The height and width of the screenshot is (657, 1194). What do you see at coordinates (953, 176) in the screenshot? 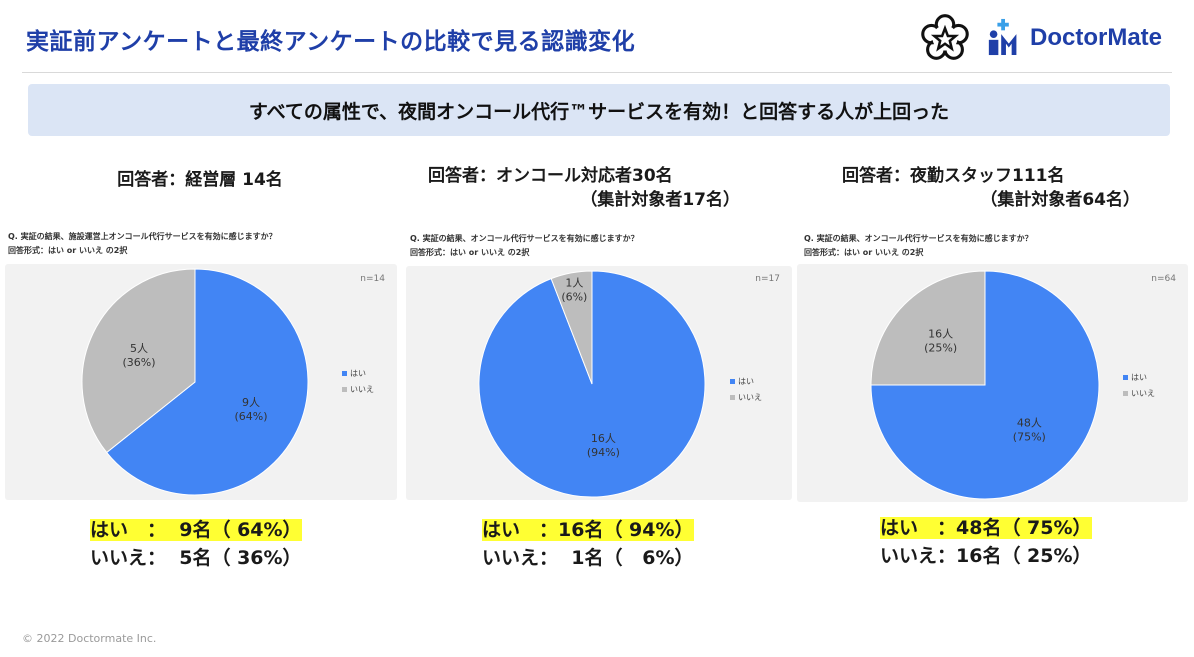
I see `heading-line: 回答者：夜勤スタッフ111名` at bounding box center [953, 176].